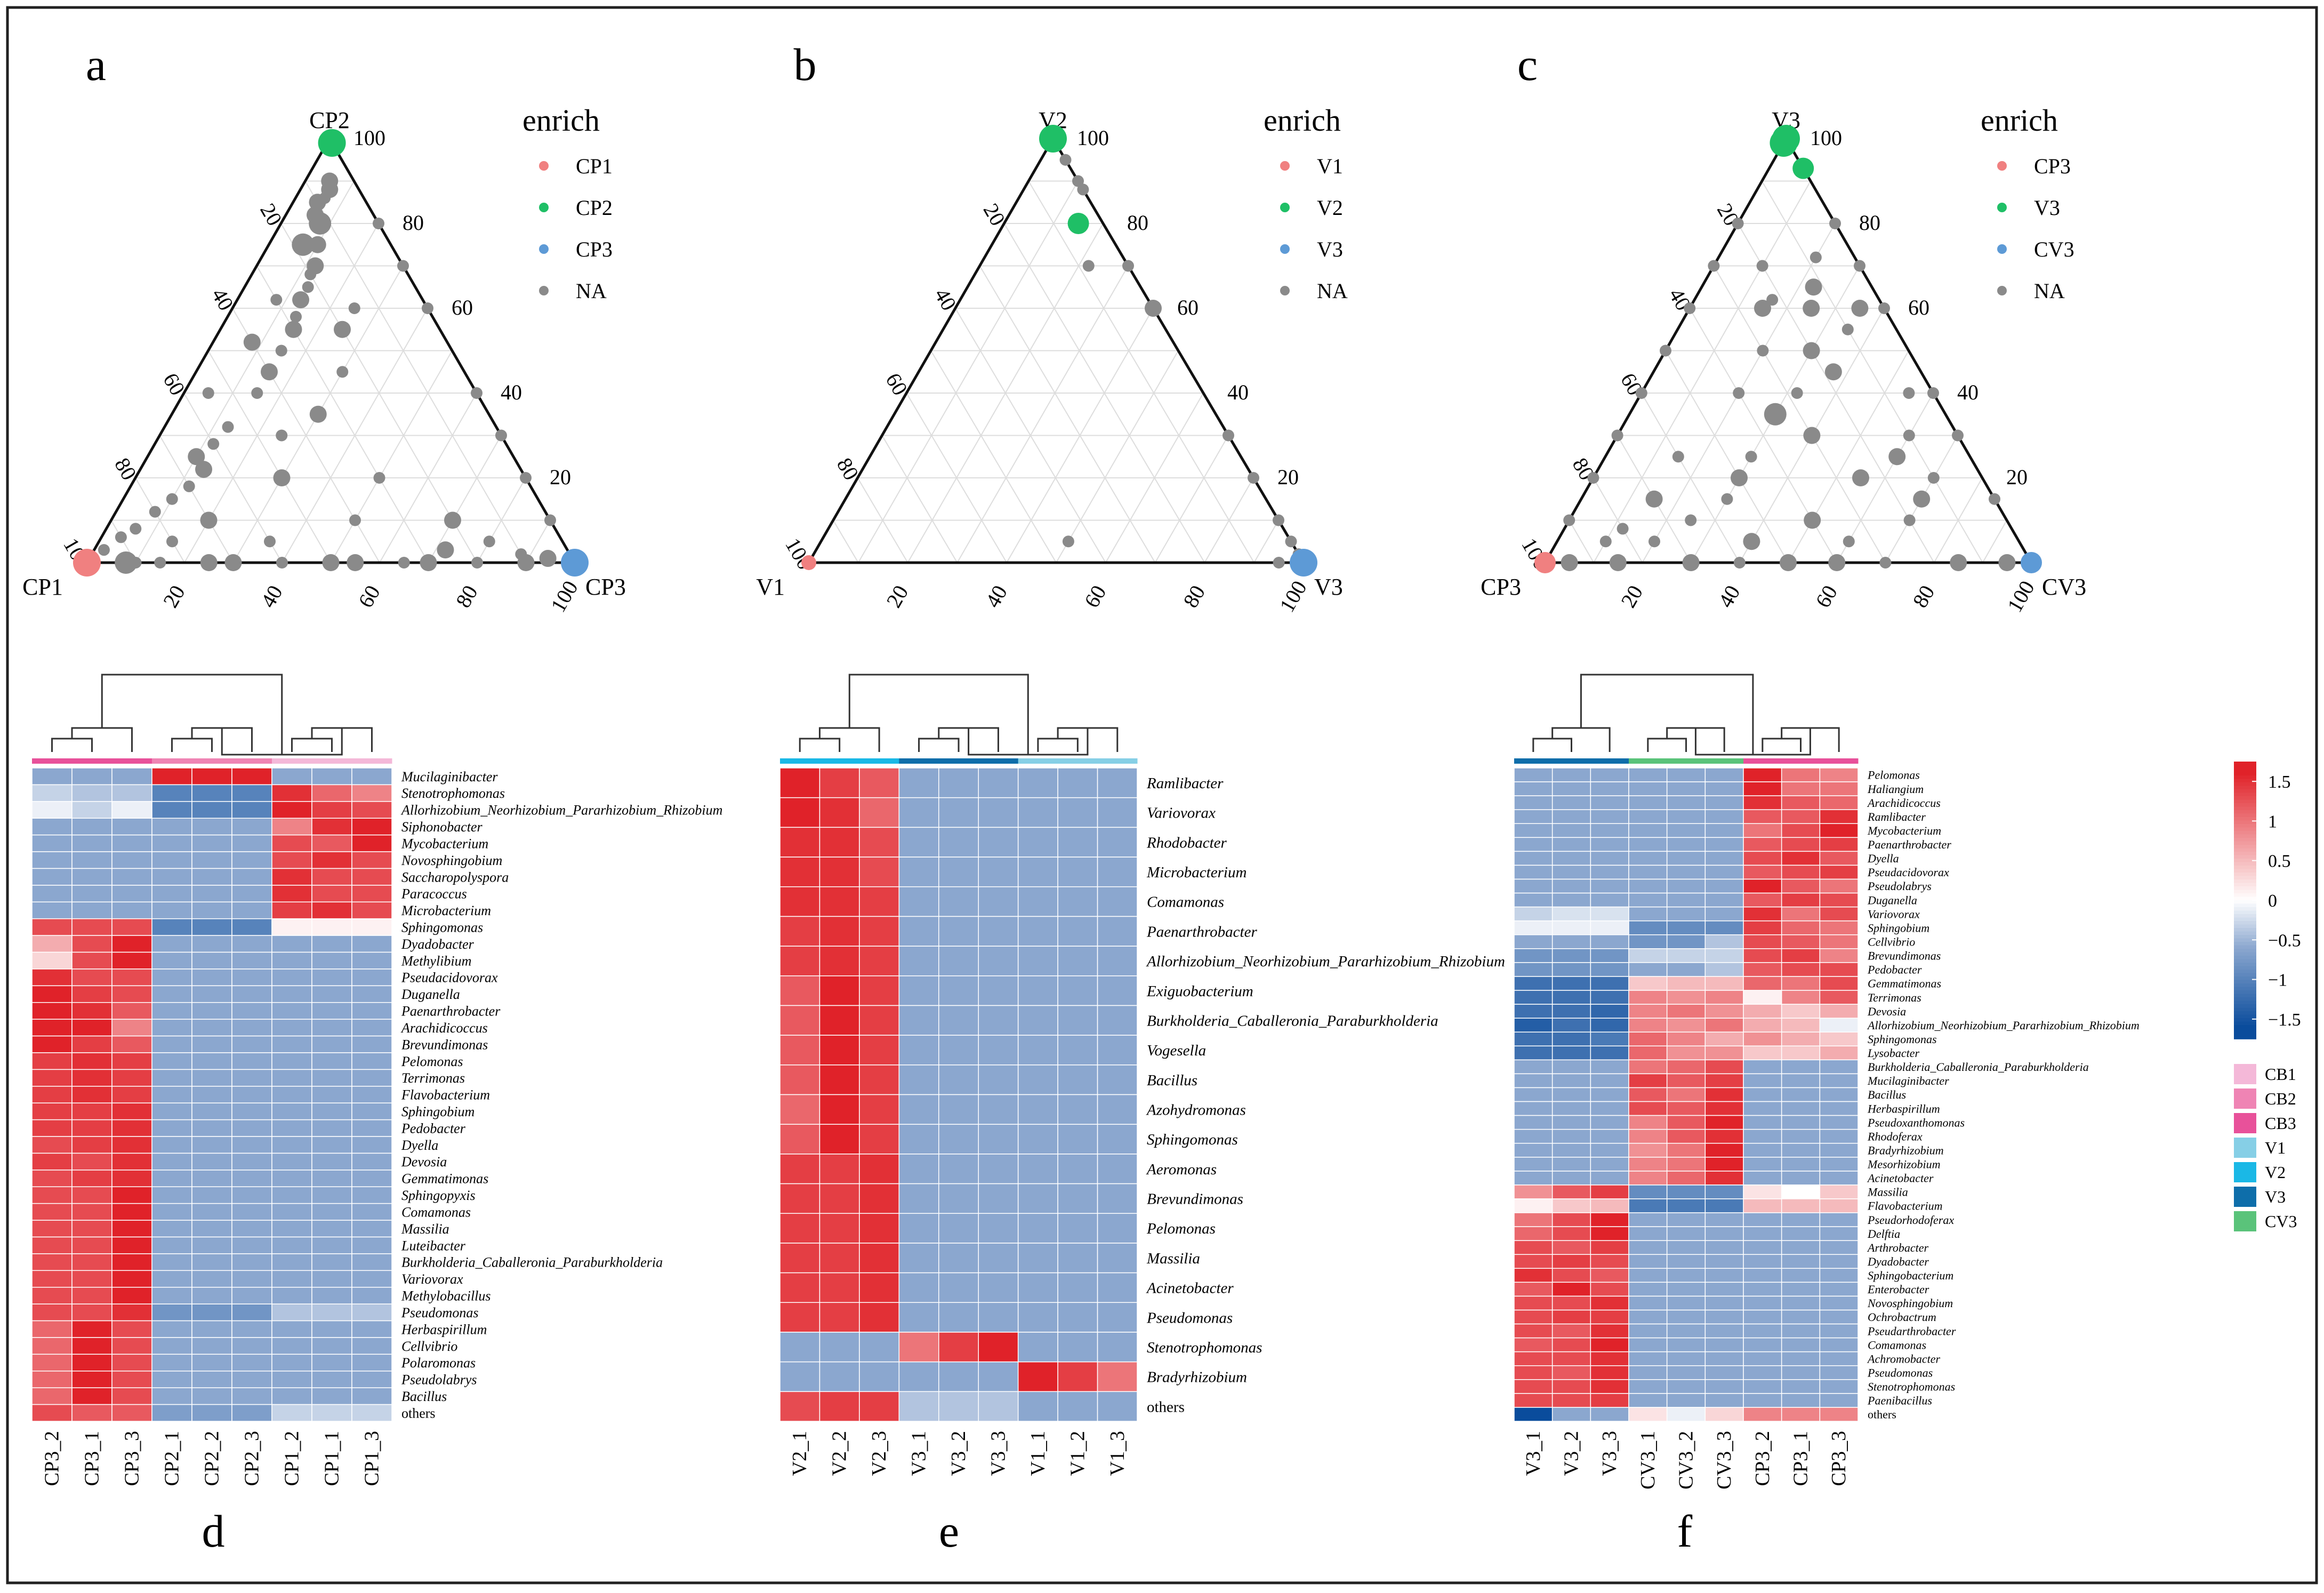 The width and height of the screenshot is (2324, 1593). I want to click on group-bar-cell, so click(1724, 761).